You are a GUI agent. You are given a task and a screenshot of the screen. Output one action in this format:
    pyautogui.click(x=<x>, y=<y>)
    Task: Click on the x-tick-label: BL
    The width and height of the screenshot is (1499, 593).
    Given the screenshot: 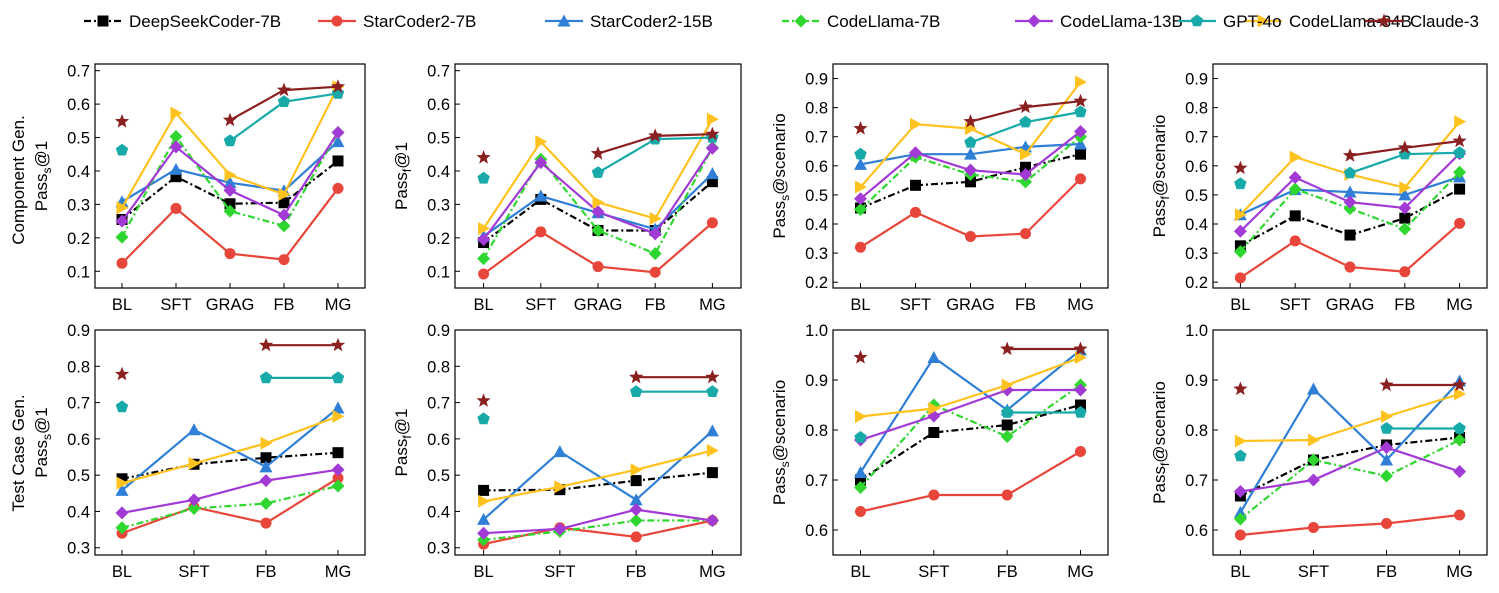 What is the action you would take?
    pyautogui.click(x=860, y=572)
    